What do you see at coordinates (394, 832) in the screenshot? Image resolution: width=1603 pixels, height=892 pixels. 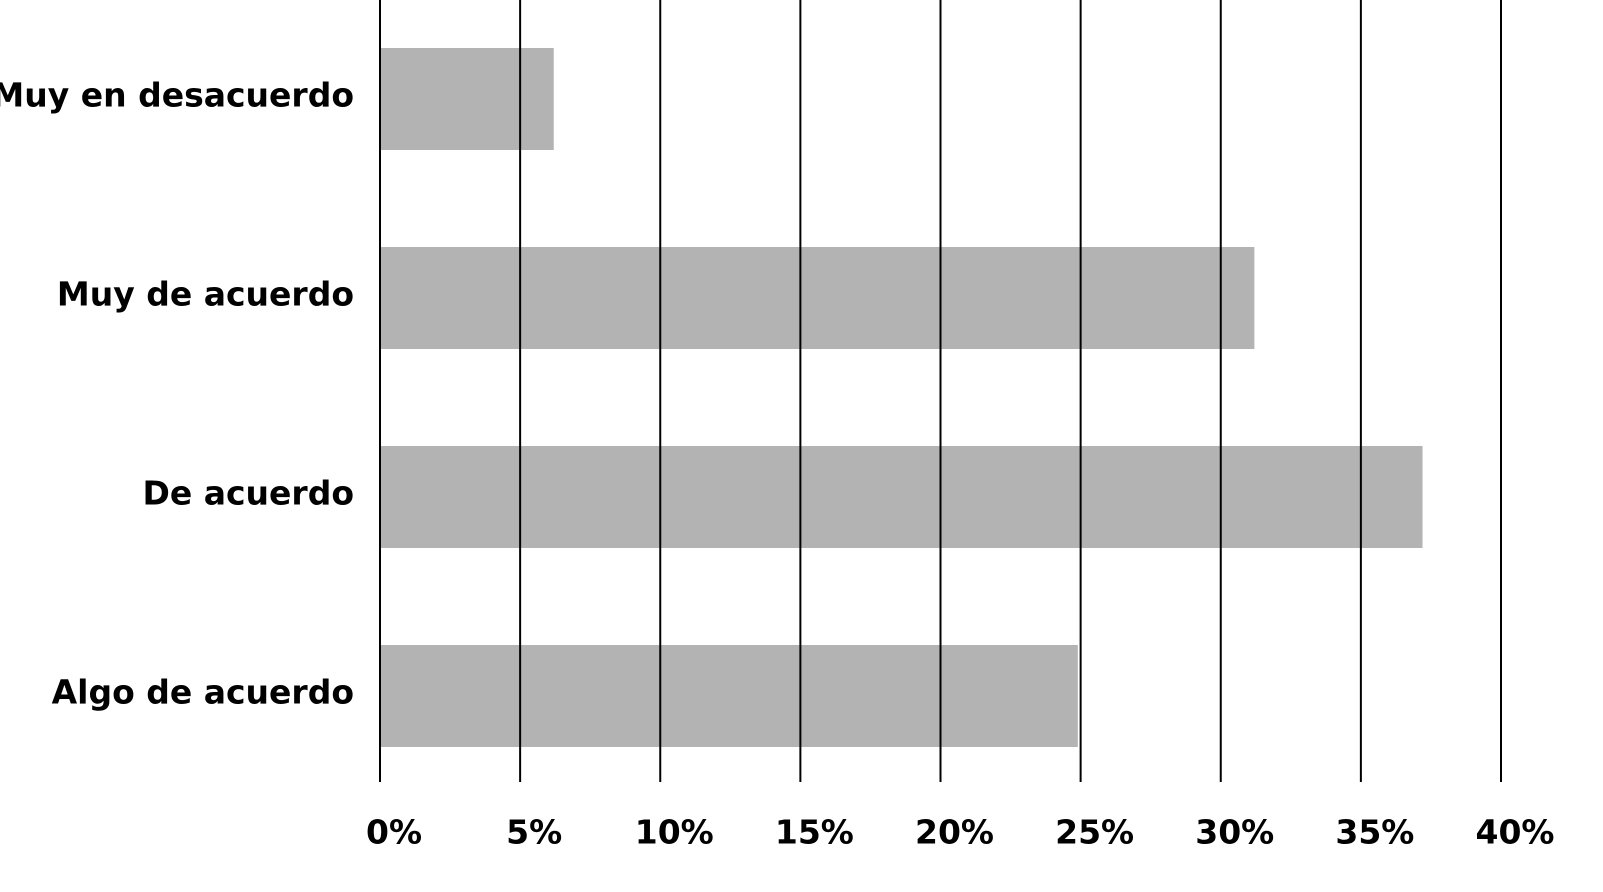 I see `x-tick-label: 0%` at bounding box center [394, 832].